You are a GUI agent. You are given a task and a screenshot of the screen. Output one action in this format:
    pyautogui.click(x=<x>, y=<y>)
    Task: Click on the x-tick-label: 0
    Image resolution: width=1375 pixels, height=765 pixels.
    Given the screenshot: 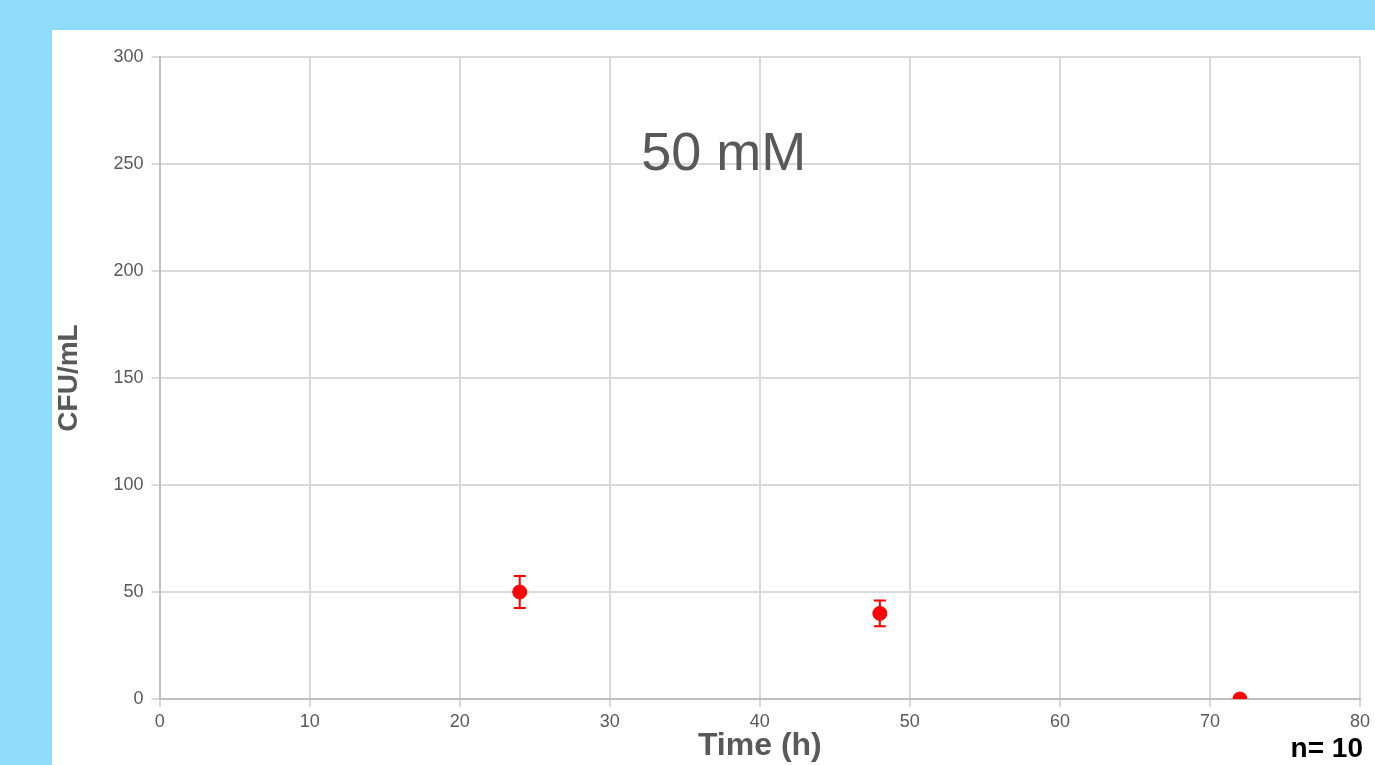 What is the action you would take?
    pyautogui.click(x=159, y=720)
    